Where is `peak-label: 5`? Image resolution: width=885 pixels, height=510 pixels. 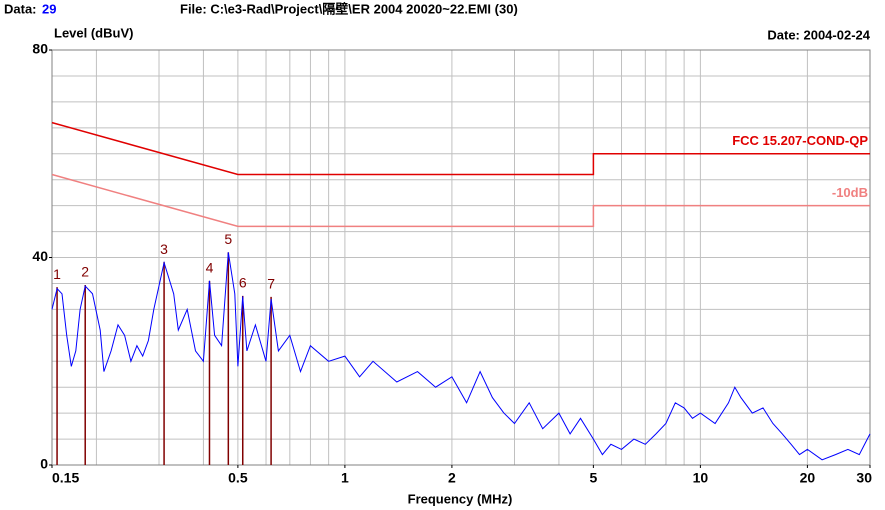 peak-label: 5 is located at coordinates (228, 239).